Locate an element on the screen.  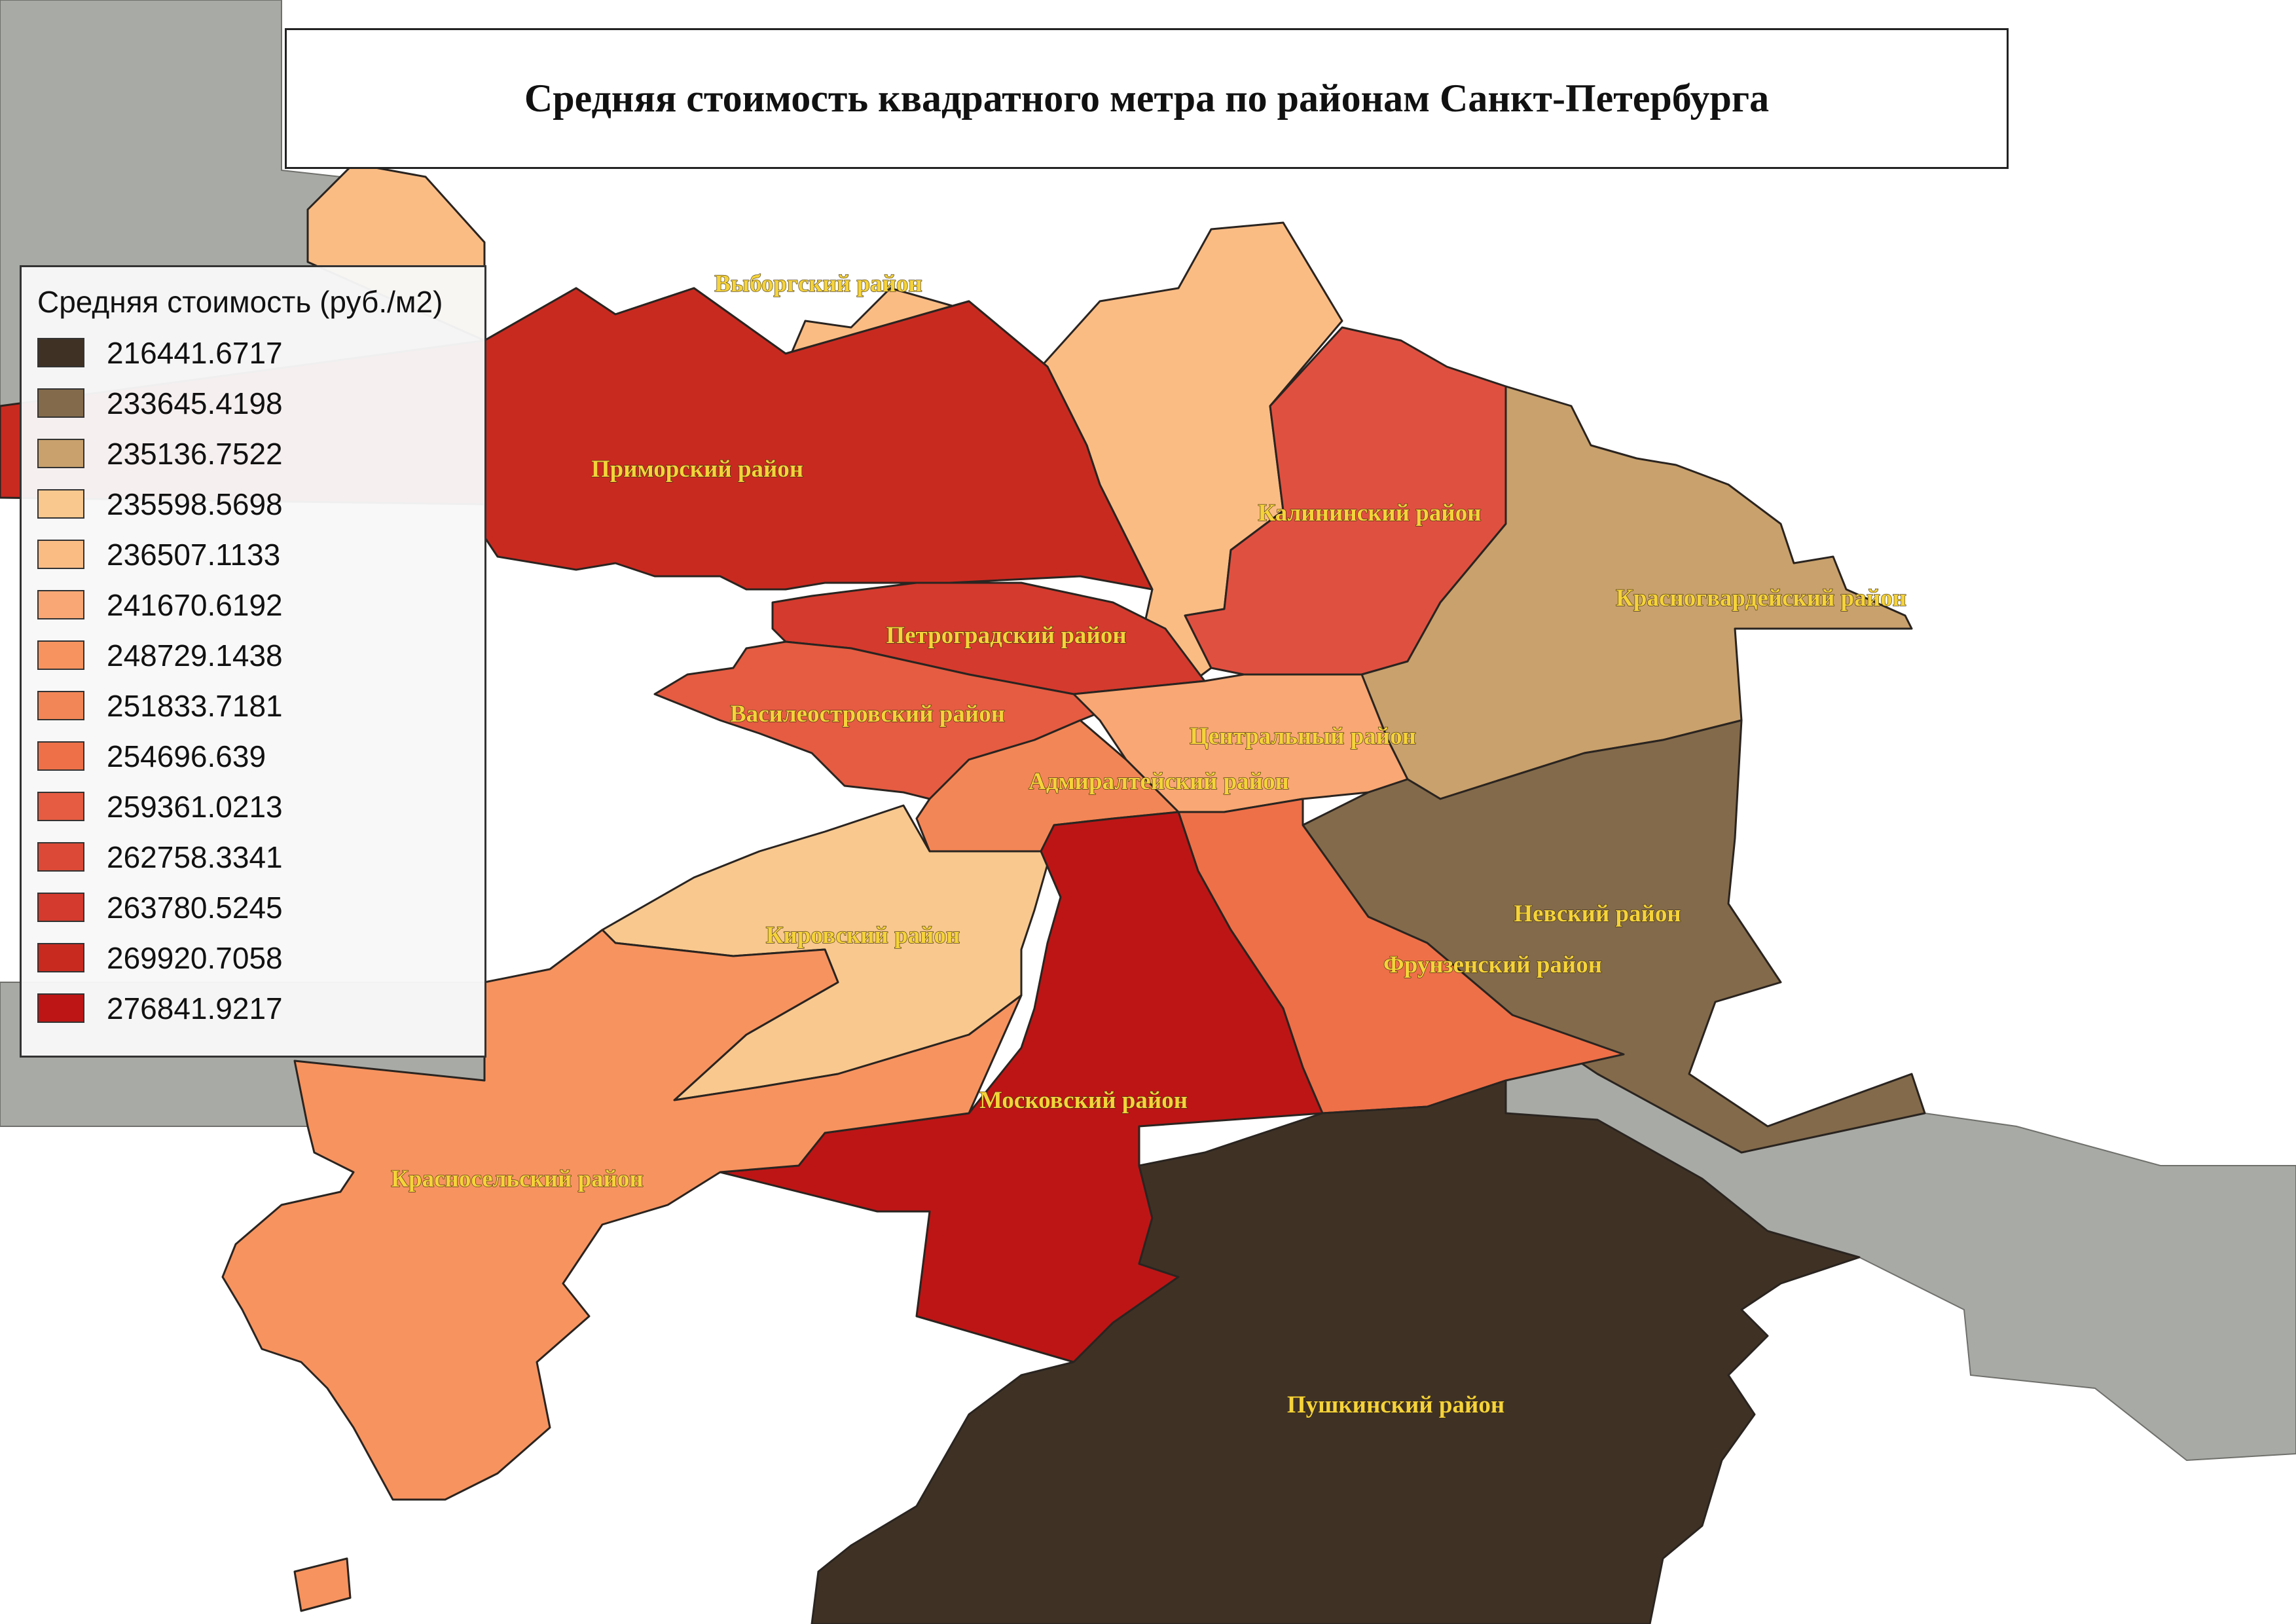
legend-label: 236507.1133 is located at coordinates (194, 554).